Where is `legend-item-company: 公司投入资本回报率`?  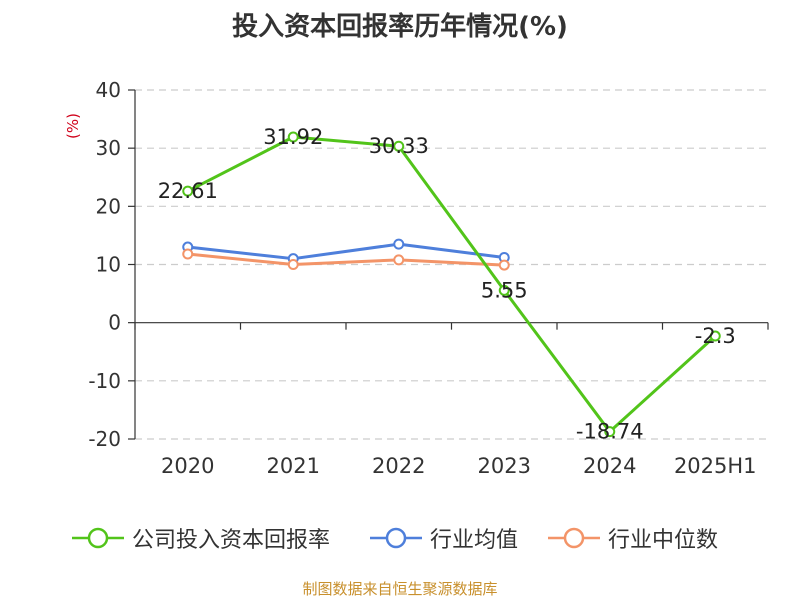 legend-item-company: 公司投入资本回报率 is located at coordinates (201, 538).